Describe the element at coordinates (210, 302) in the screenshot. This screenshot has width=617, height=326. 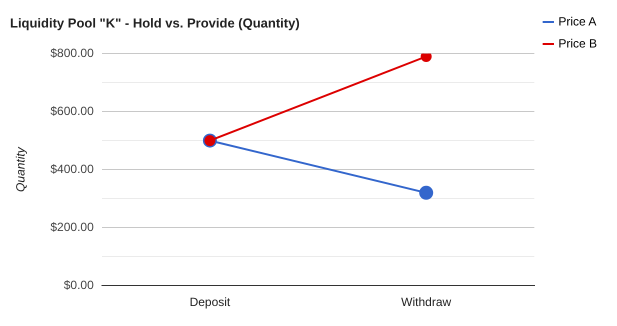
I see `x-tick-label: Deposit` at that location.